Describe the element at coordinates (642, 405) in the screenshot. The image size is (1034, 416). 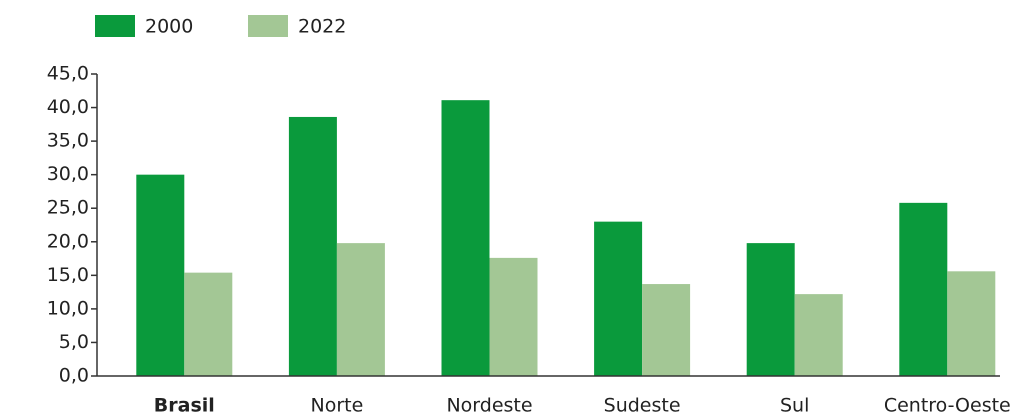
I see `x-tick-label: Sudeste` at that location.